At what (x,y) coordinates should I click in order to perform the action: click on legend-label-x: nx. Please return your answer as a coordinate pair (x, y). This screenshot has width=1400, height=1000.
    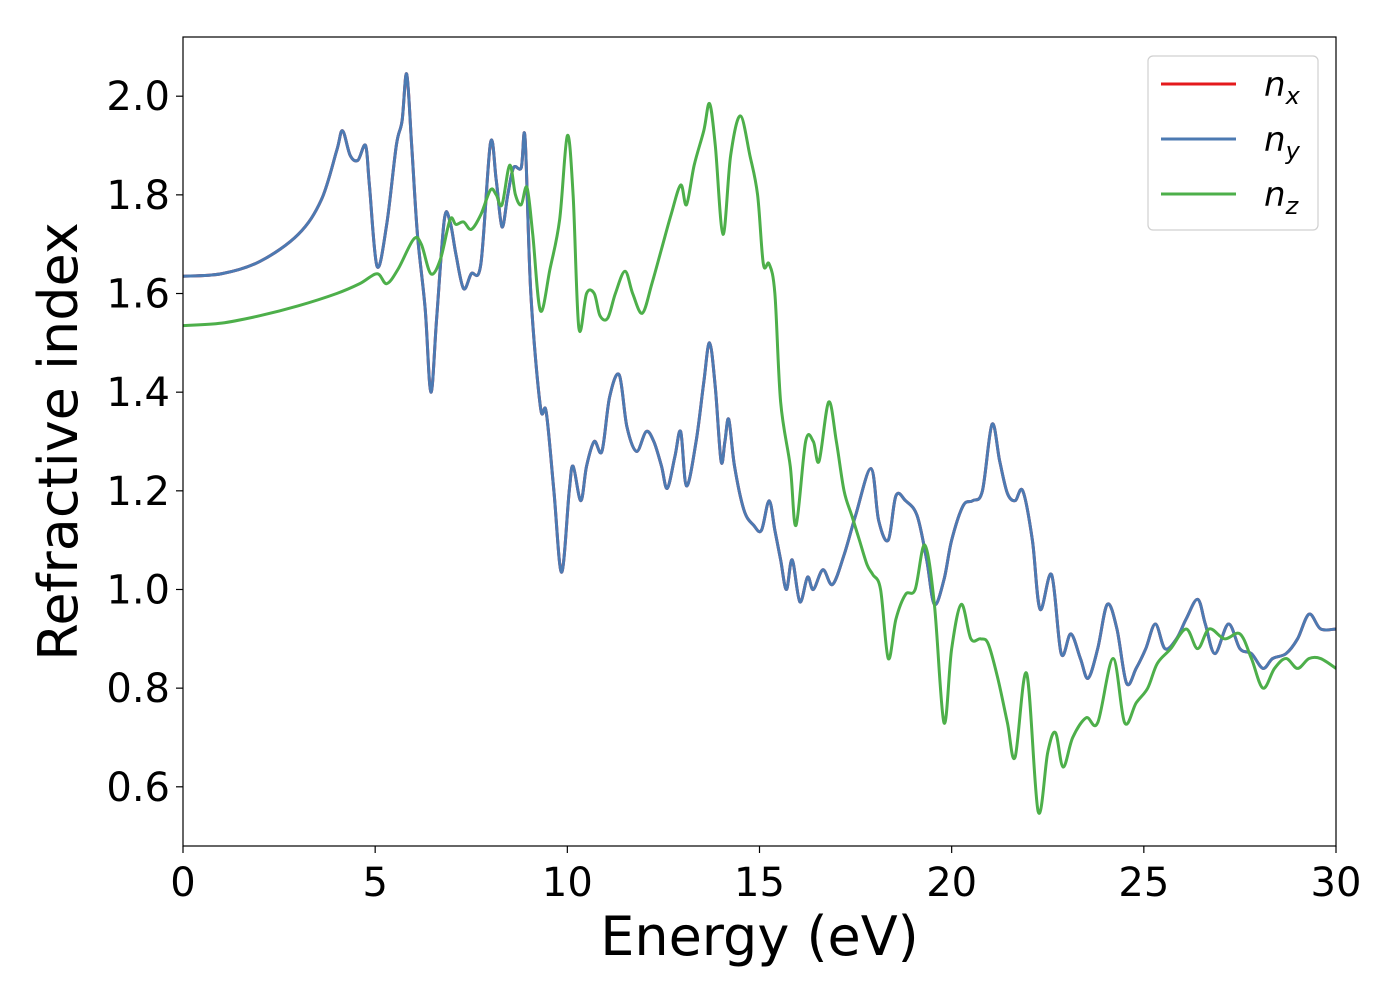
    Looking at the image, I should click on (1282, 87).